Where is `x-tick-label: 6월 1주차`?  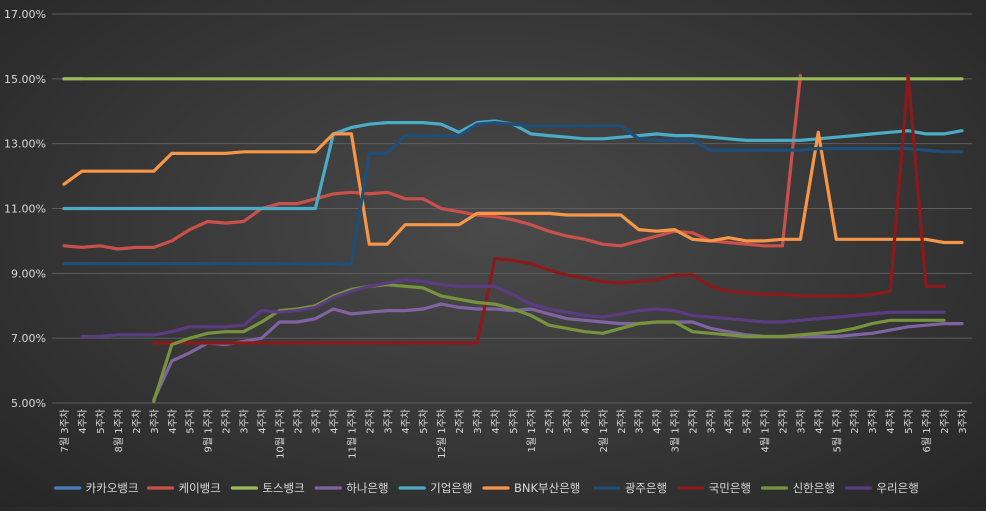 x-tick-label: 6월 1주차 is located at coordinates (927, 431).